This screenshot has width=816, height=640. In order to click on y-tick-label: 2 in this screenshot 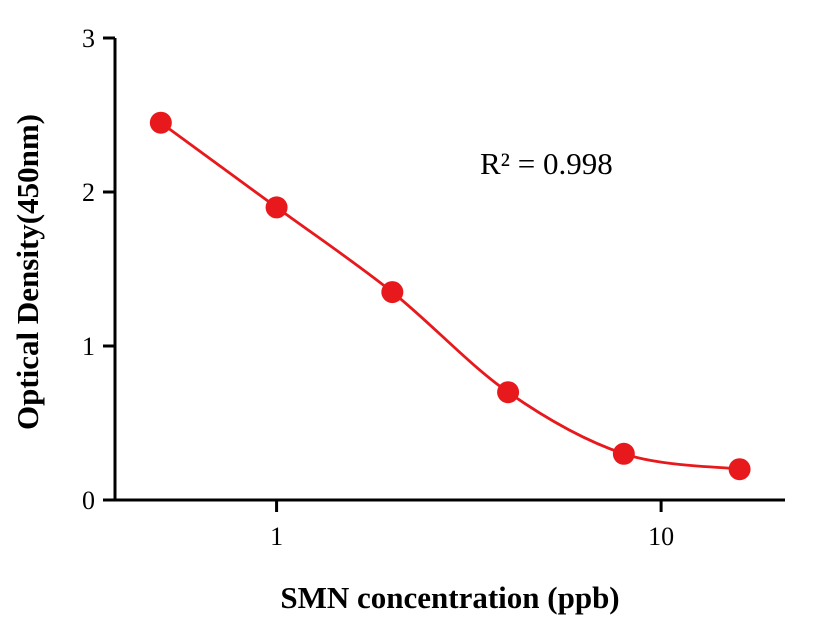, I will do `click(88, 192)`.